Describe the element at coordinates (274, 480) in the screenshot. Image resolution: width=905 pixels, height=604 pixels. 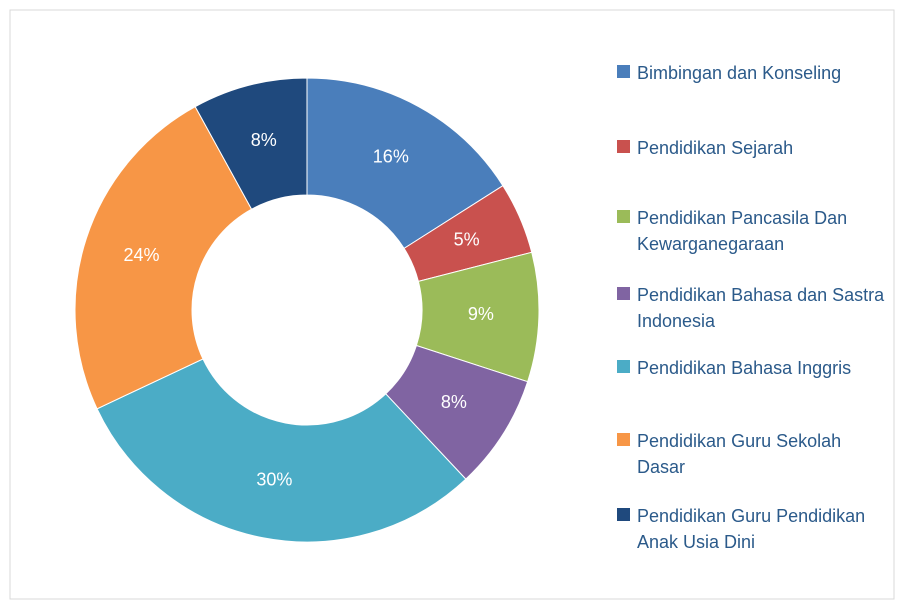
I see `data-label: 30%` at that location.